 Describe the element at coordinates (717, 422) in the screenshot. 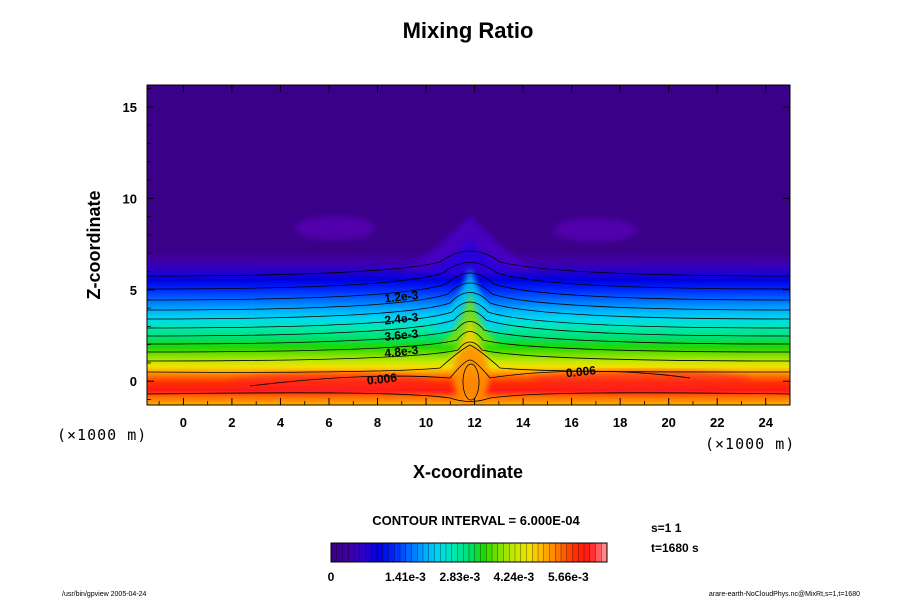

I see `x-tick-label: 22` at that location.